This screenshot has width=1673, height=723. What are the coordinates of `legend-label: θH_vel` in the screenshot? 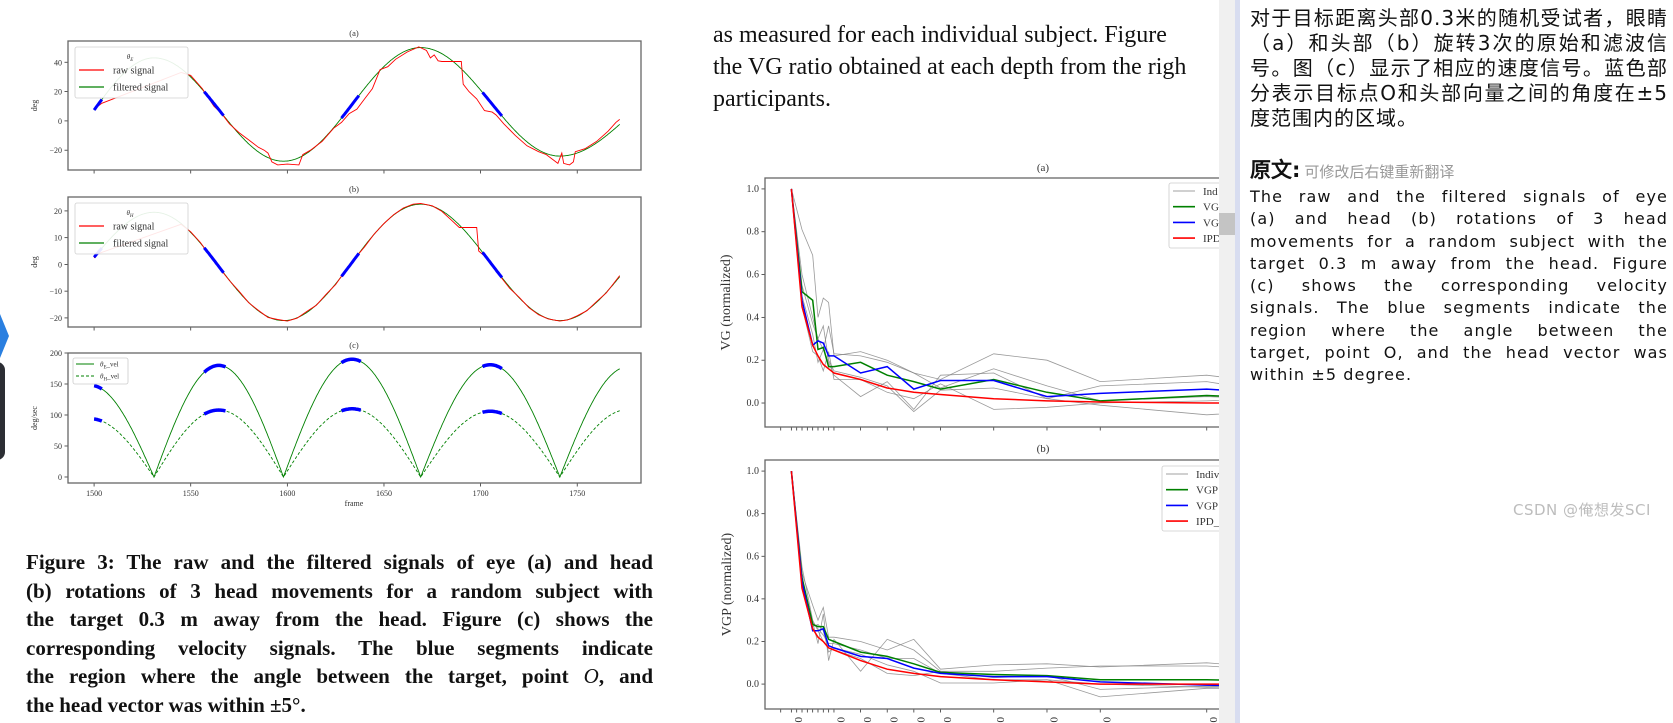 It's located at (109, 378).